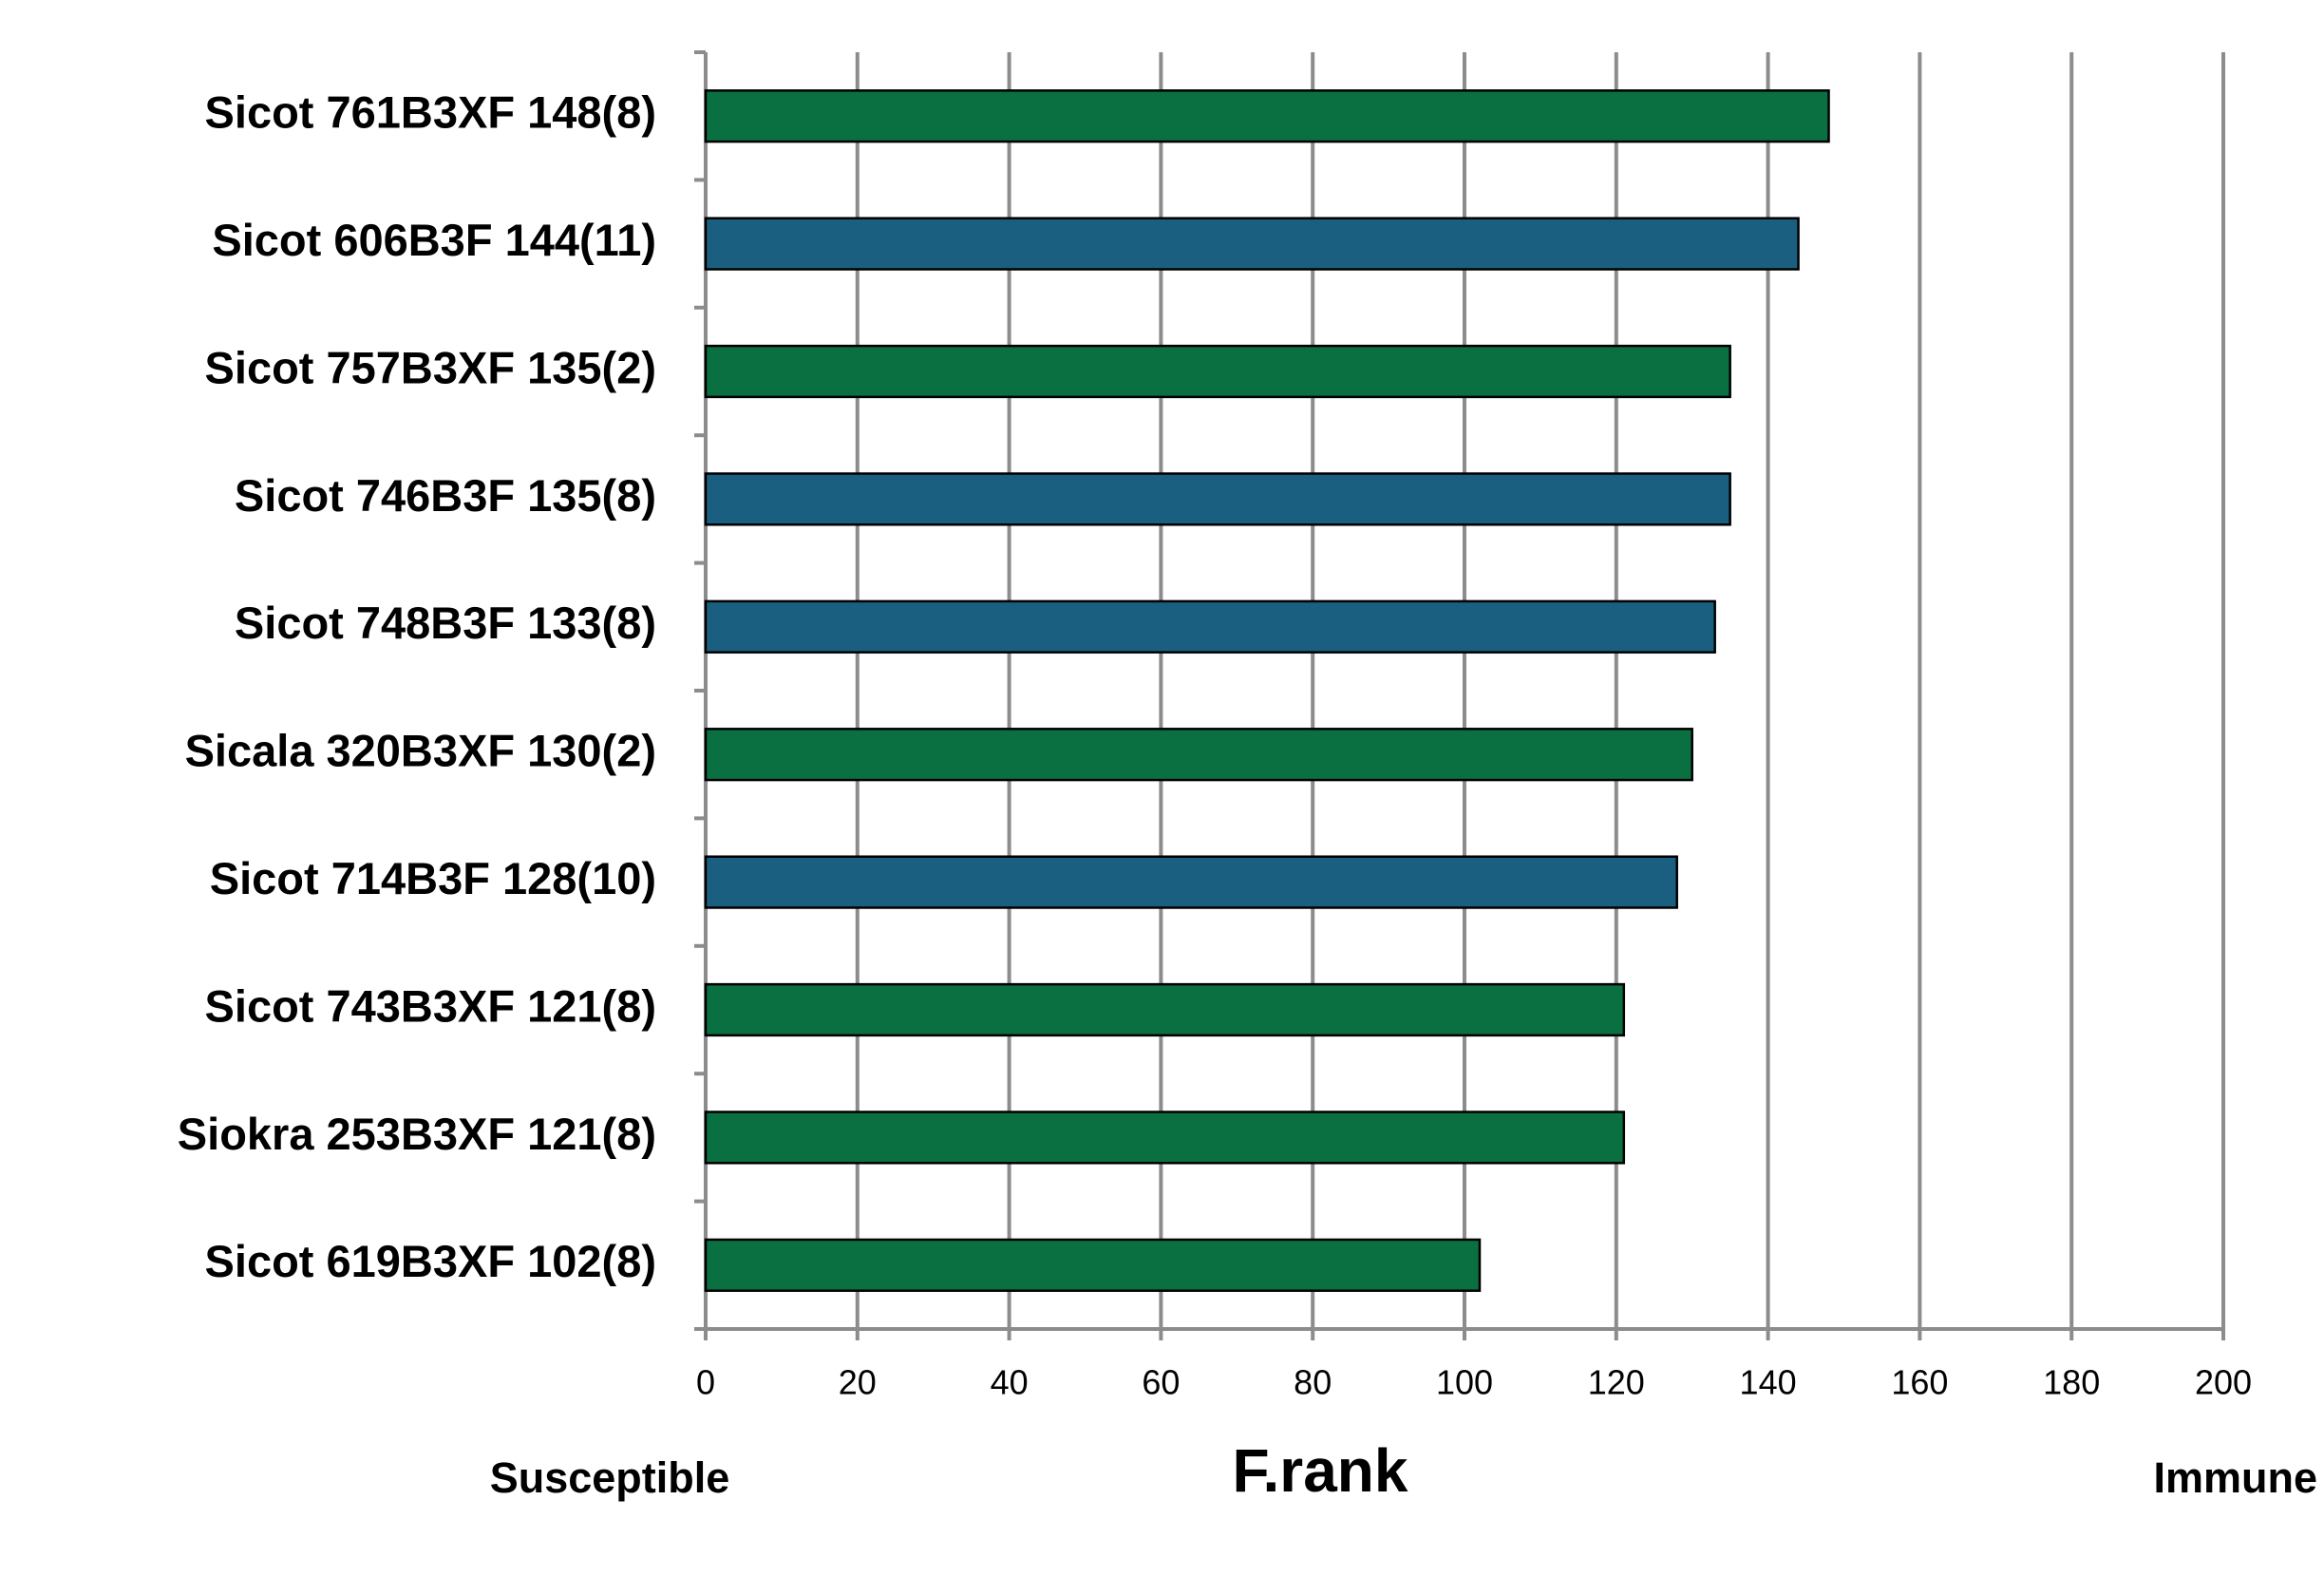  Describe the element at coordinates (434, 240) in the screenshot. I see `y-tick-label: Sicot 606B3F 144(11)` at that location.